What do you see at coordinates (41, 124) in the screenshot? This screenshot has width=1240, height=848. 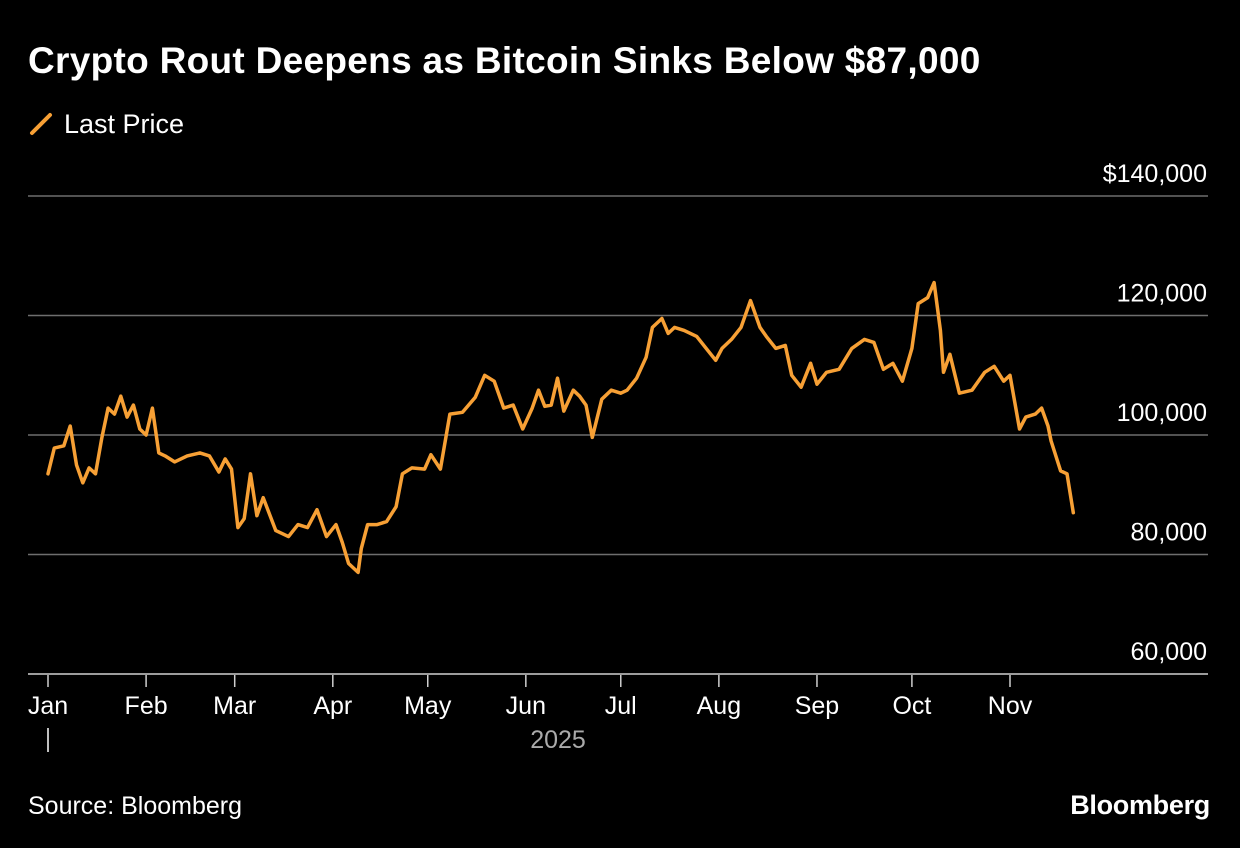 I see `legend-line-icon` at bounding box center [41, 124].